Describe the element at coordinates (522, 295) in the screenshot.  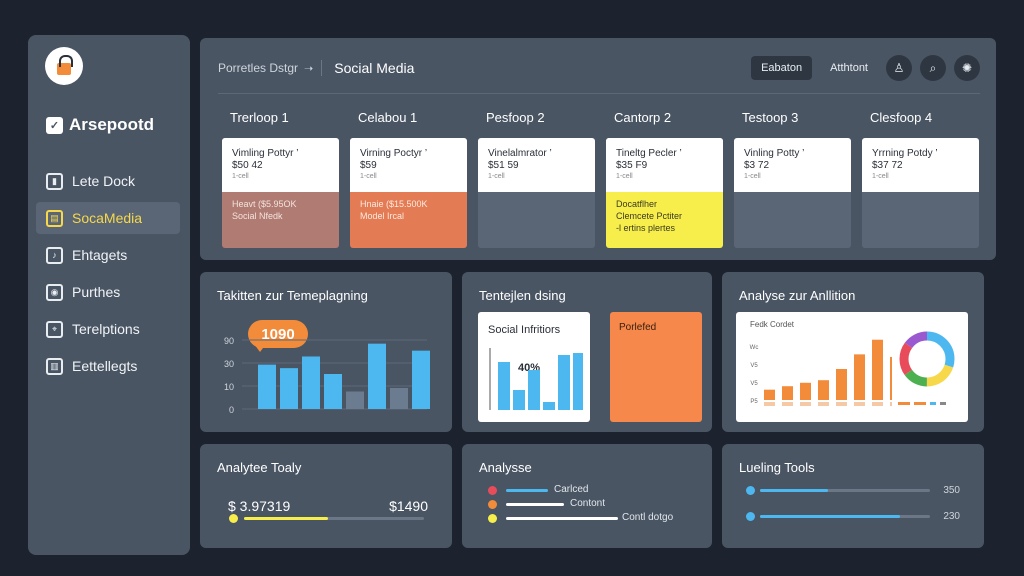
I see `panel-title: Tentejlen dsing` at that location.